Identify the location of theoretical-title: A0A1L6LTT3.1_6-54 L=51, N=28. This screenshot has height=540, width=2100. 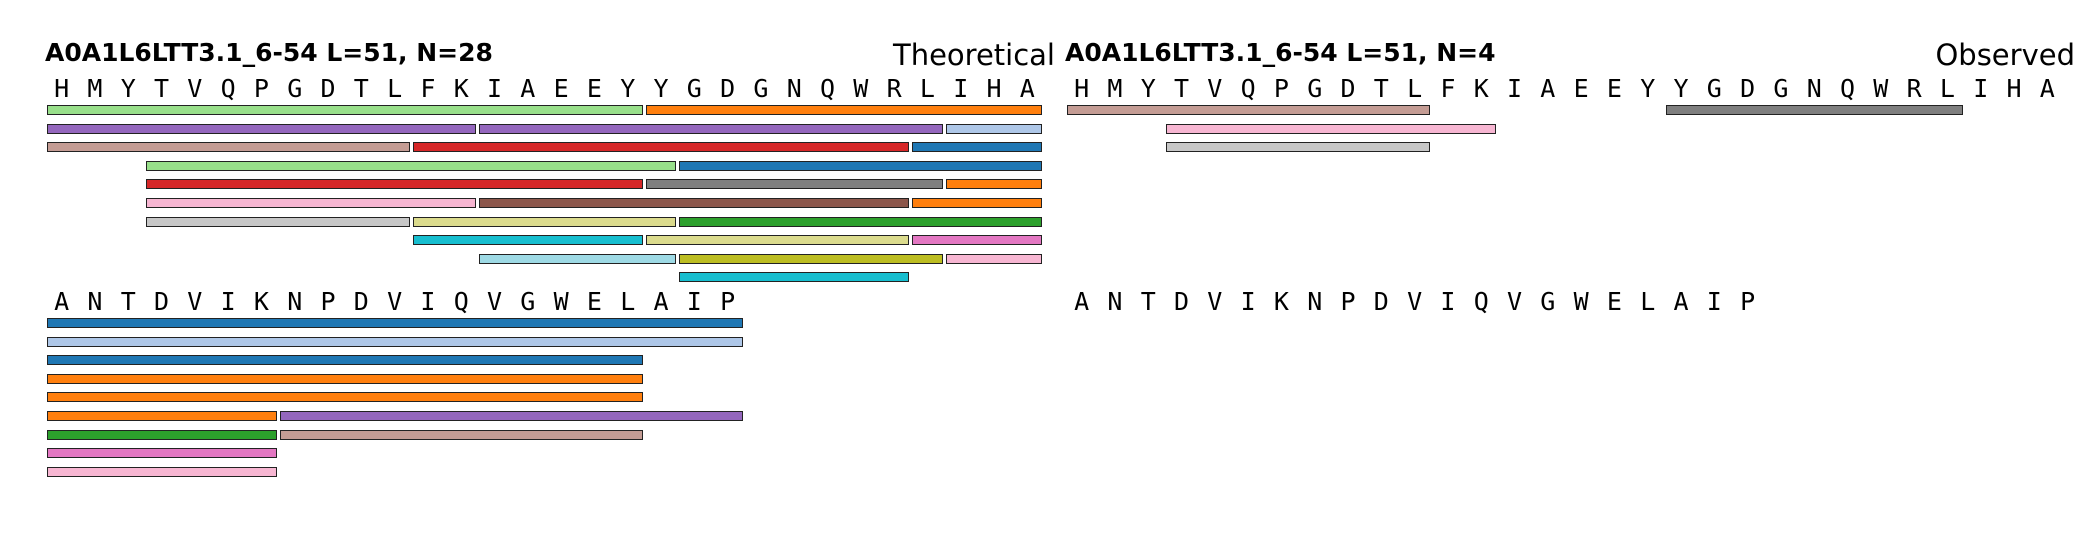
(269, 52).